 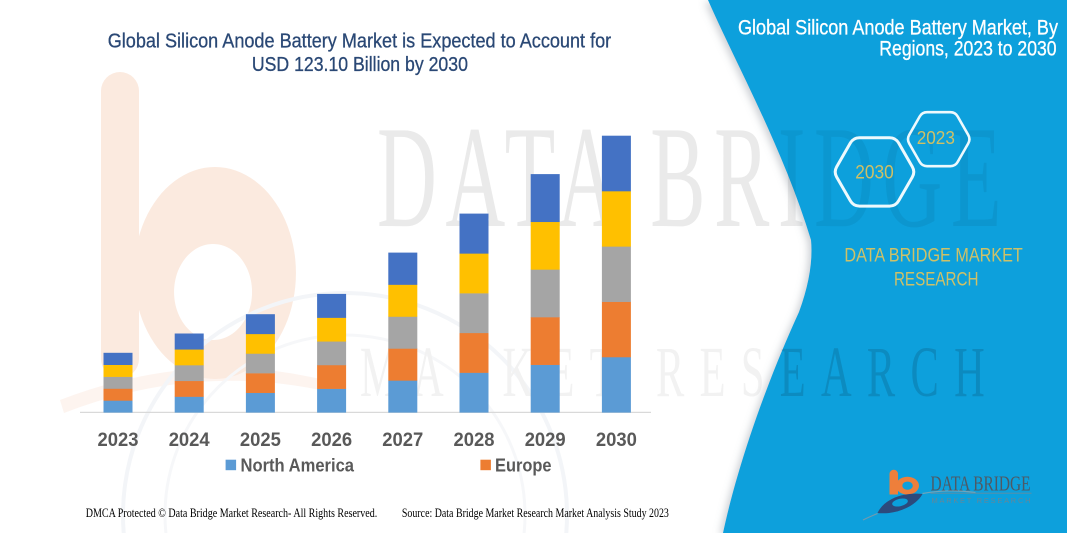 I want to click on svg-text: 2024, so click(x=189, y=440).